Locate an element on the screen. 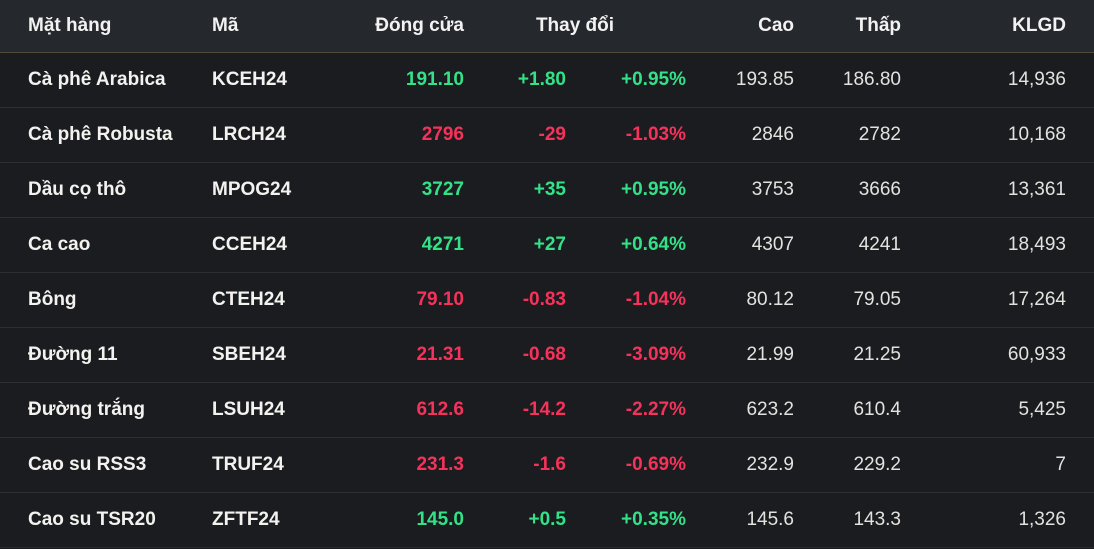 This screenshot has height=549, width=1094. commodity-code: ZFTF24 is located at coordinates (268, 520).